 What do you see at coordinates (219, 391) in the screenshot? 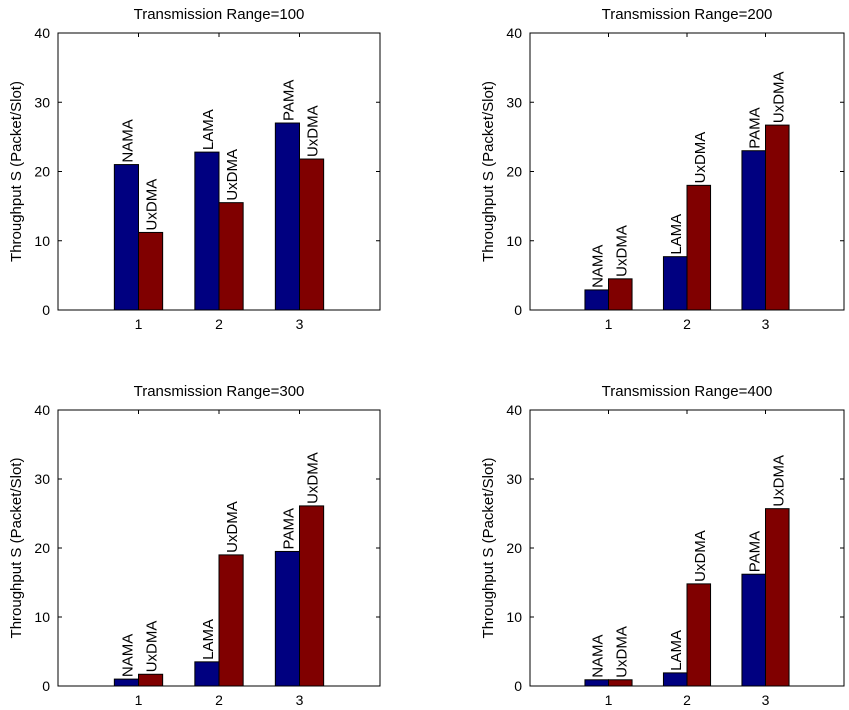
I see `chart-title: Transmission Range=300` at bounding box center [219, 391].